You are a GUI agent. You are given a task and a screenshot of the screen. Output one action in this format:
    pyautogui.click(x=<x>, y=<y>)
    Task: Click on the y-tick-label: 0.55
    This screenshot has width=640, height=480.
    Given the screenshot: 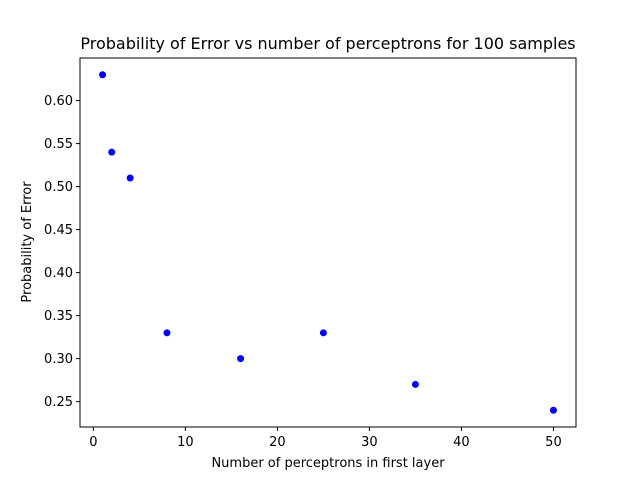 What is the action you would take?
    pyautogui.click(x=58, y=144)
    